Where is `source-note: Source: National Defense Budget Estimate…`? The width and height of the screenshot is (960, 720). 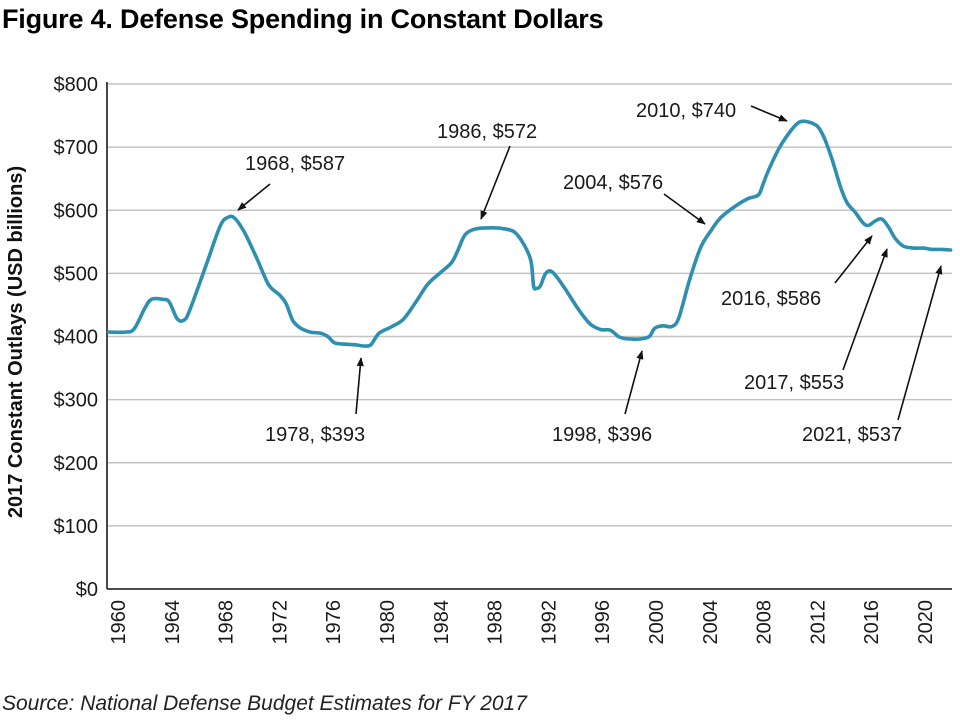 source-note: Source: National Defense Budget Estimate… is located at coordinates (264, 704).